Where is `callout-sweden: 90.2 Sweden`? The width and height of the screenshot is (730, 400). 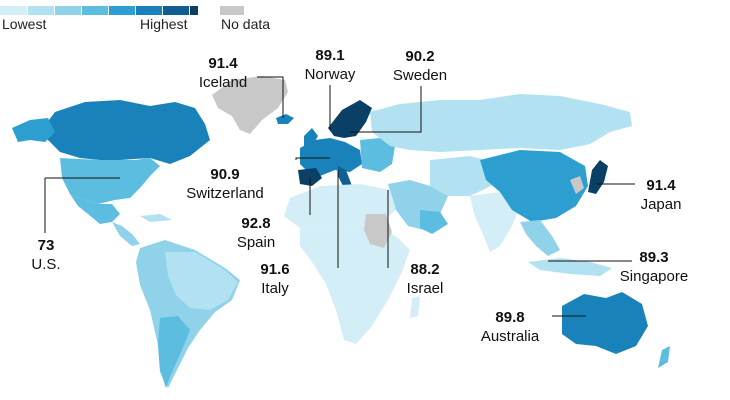
callout-sweden: 90.2 Sweden is located at coordinates (420, 66).